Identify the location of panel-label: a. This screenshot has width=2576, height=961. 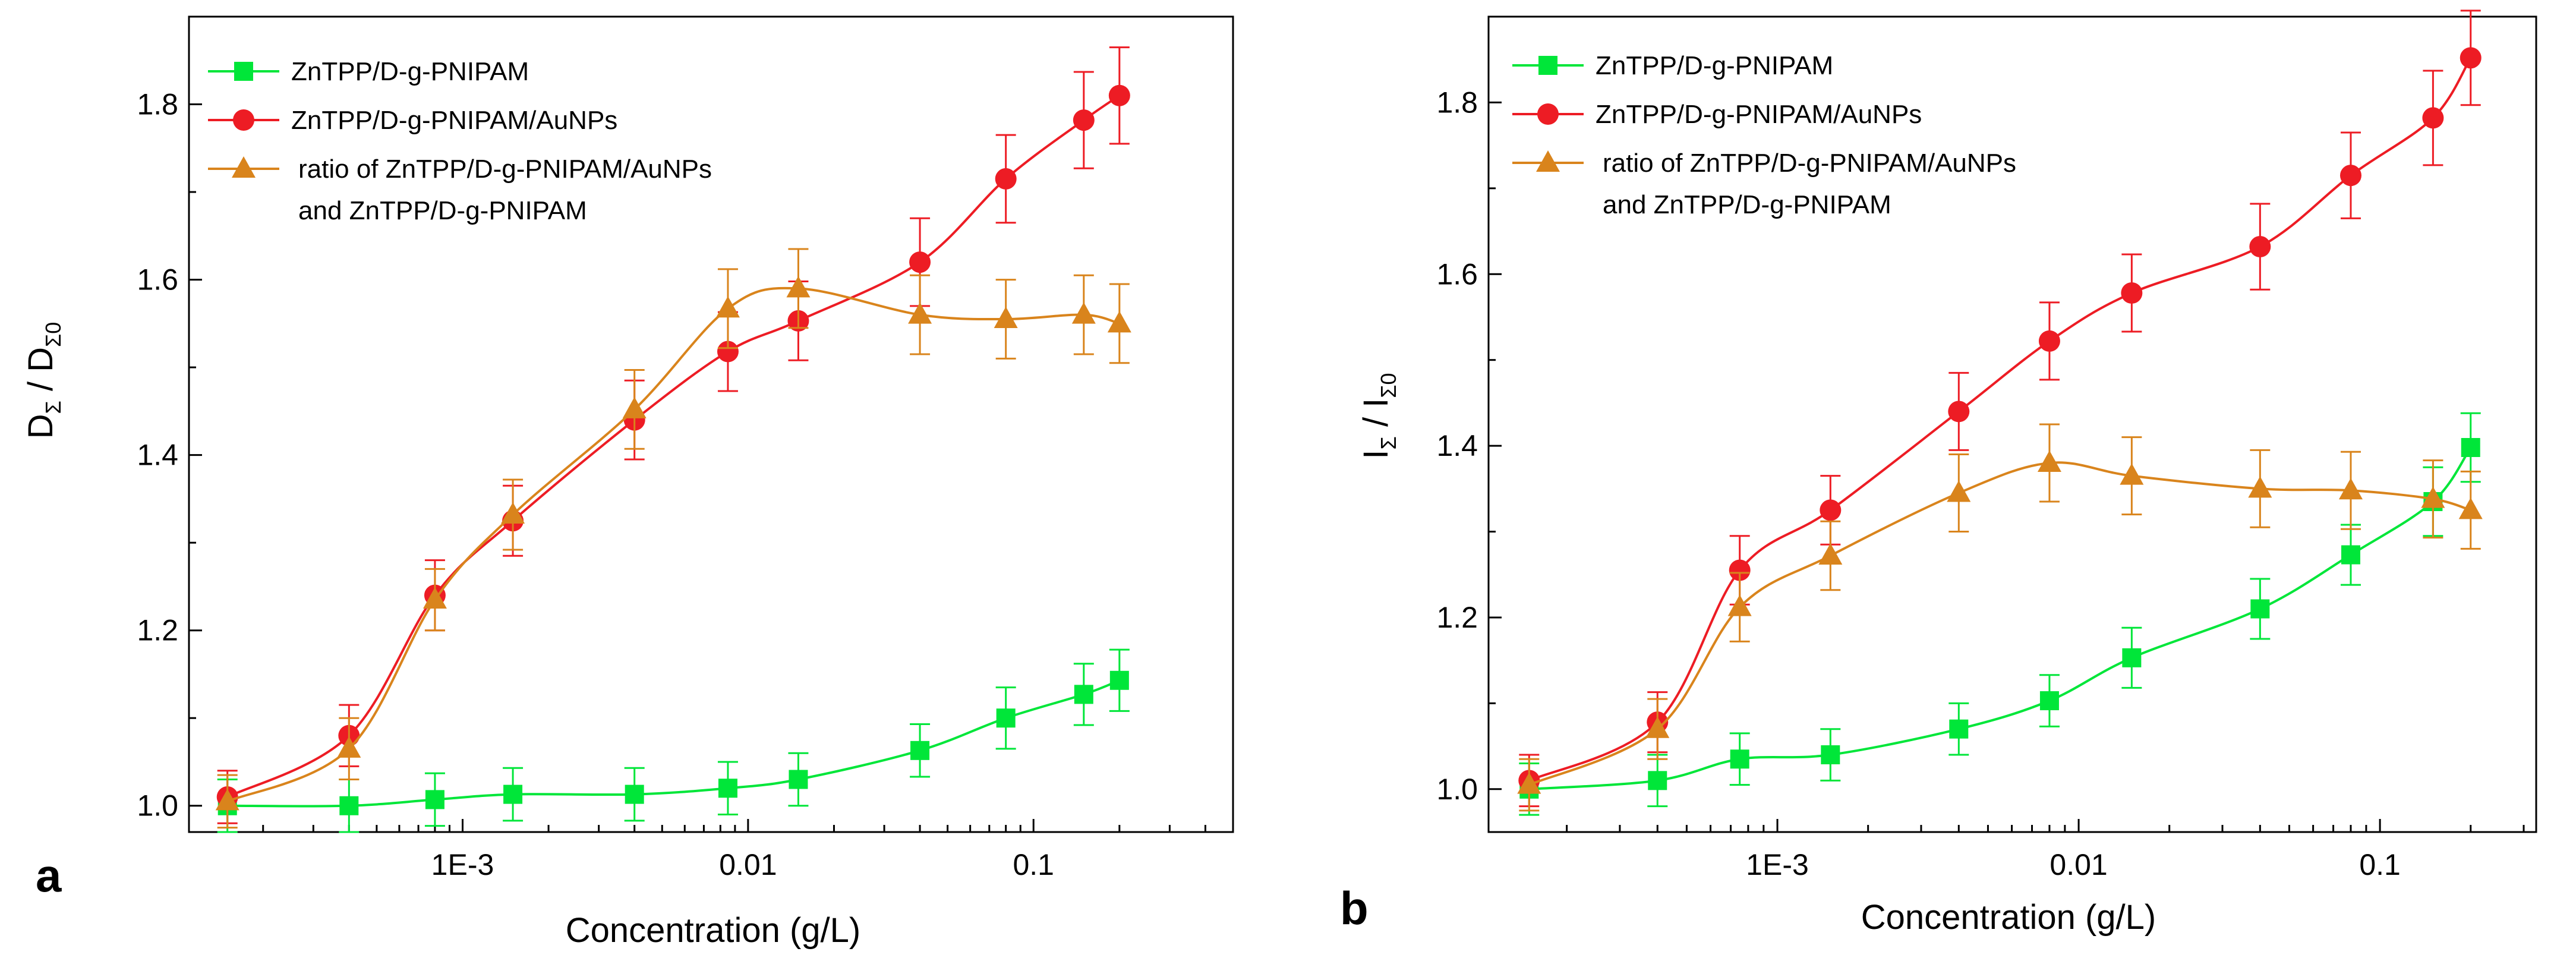
(49, 875).